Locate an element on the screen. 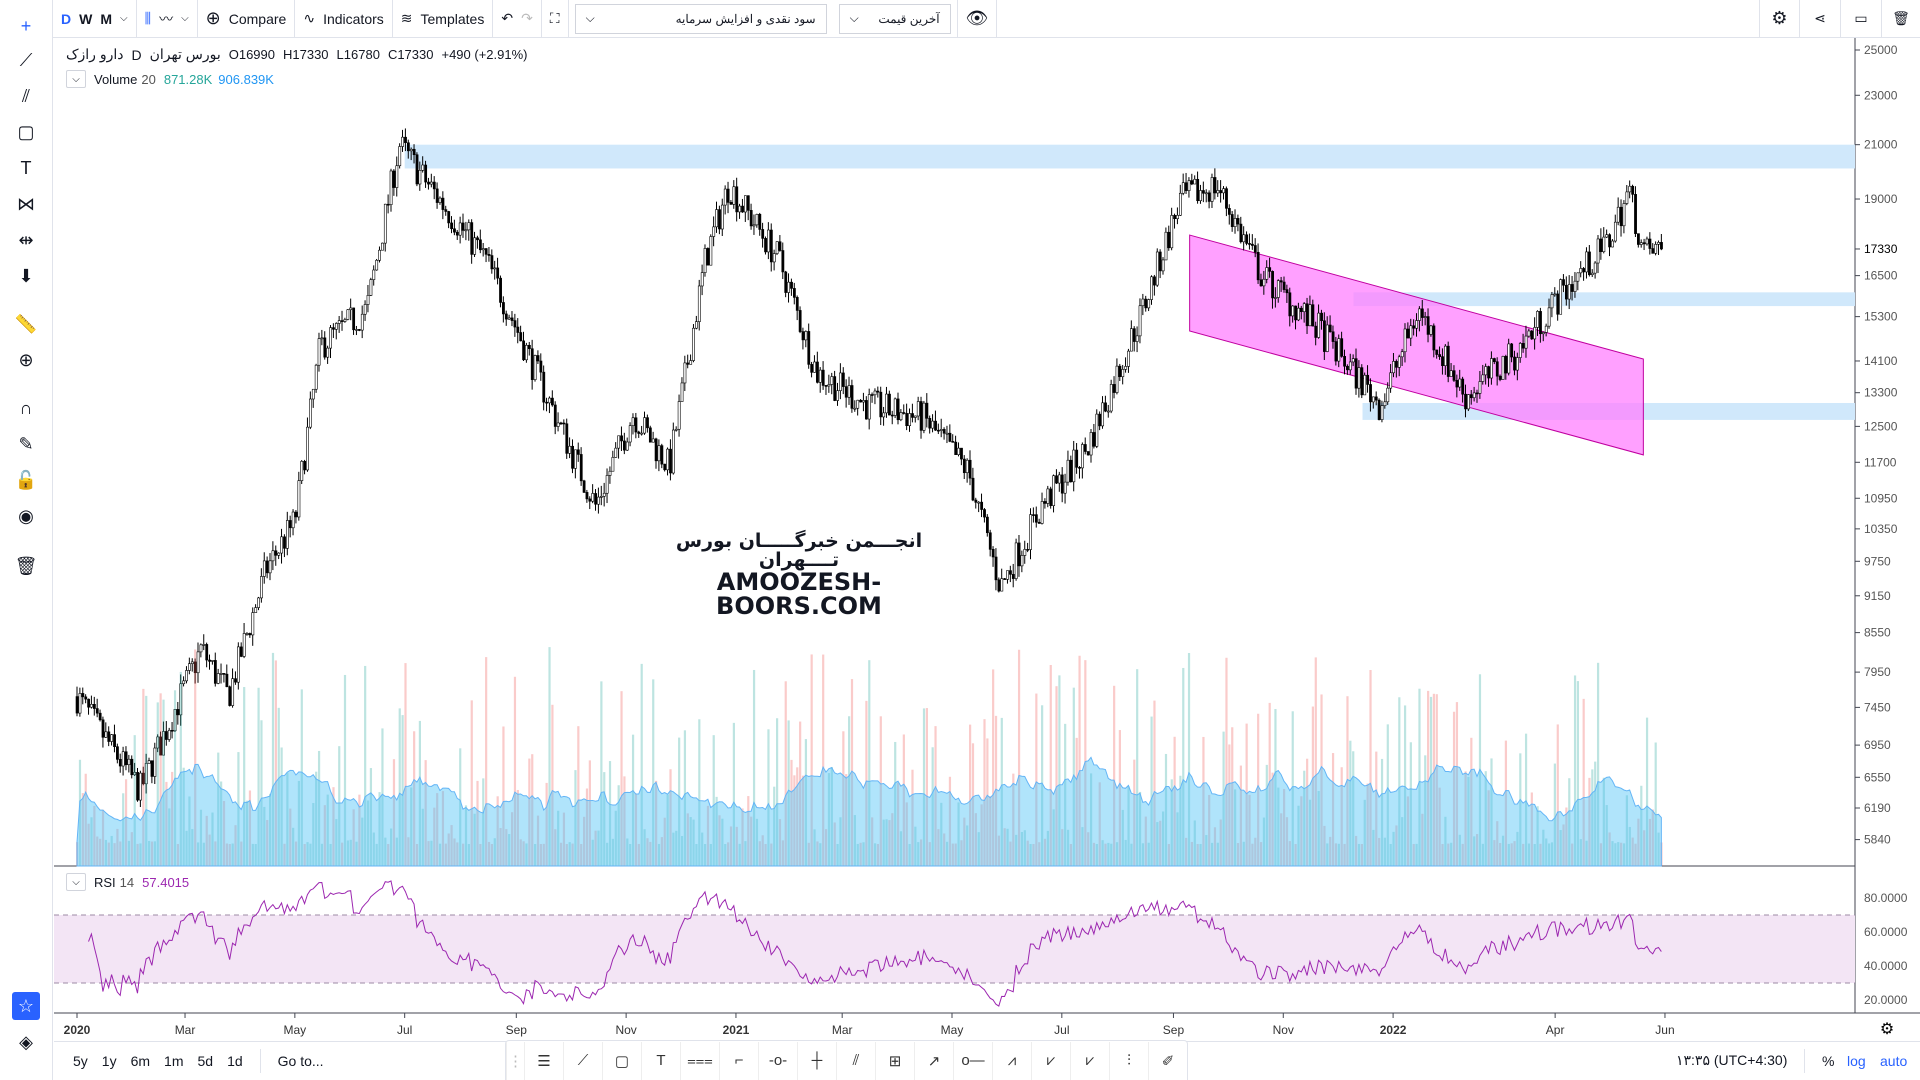 This screenshot has height=1080, width=1920. fib-icon: ⫽ is located at coordinates (26, 95).